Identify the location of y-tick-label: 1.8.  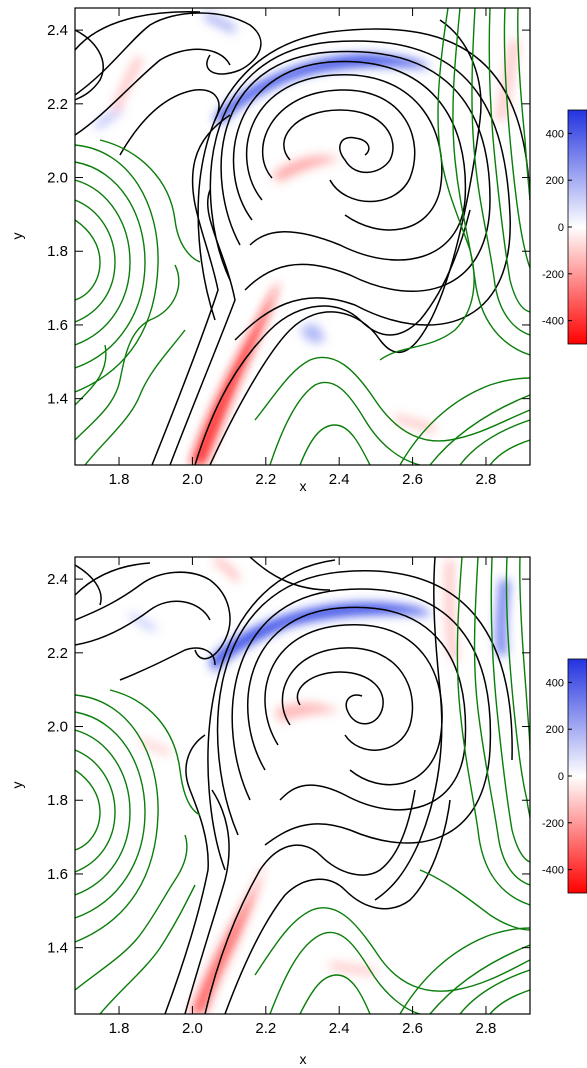
(57, 251).